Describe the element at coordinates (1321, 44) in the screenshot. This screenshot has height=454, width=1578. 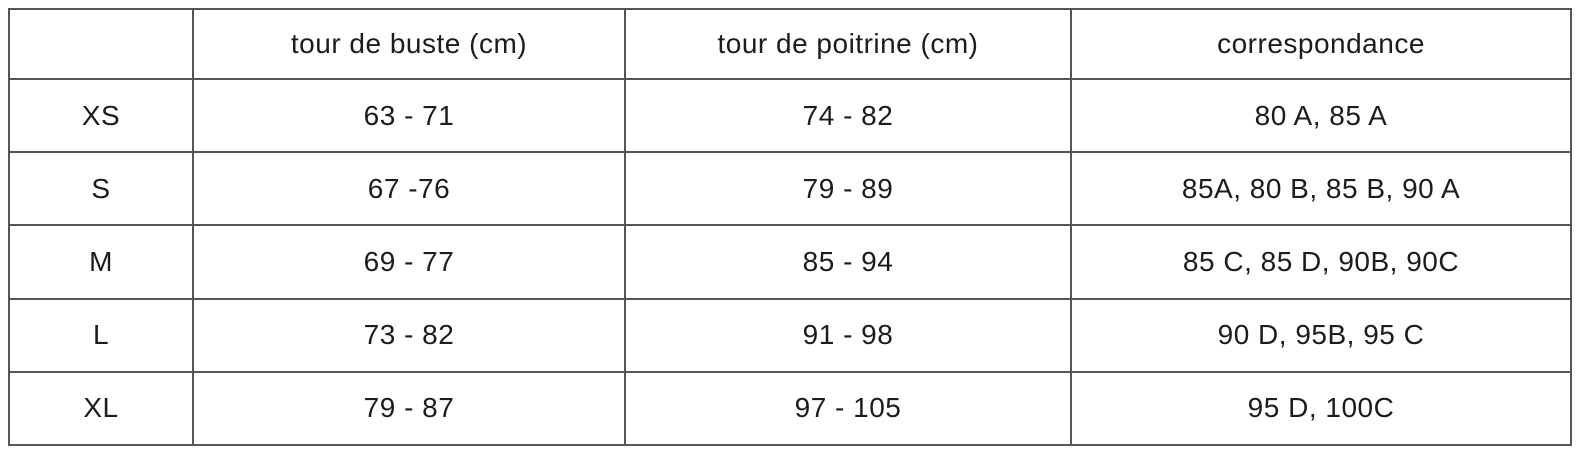
I see `header-correspondance: correspondance` at that location.